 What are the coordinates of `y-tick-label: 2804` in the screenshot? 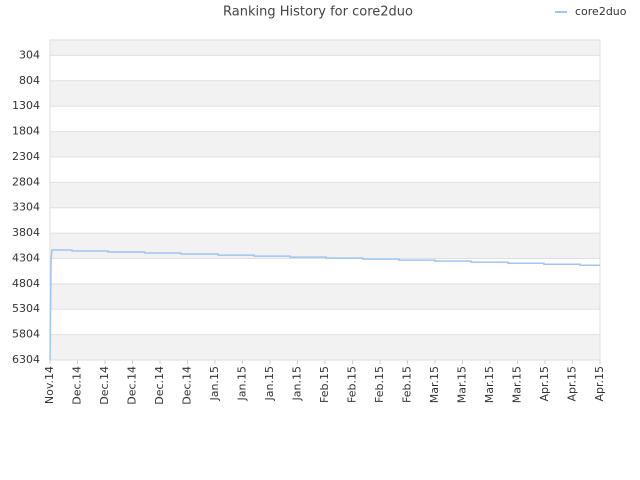 It's located at (26, 181).